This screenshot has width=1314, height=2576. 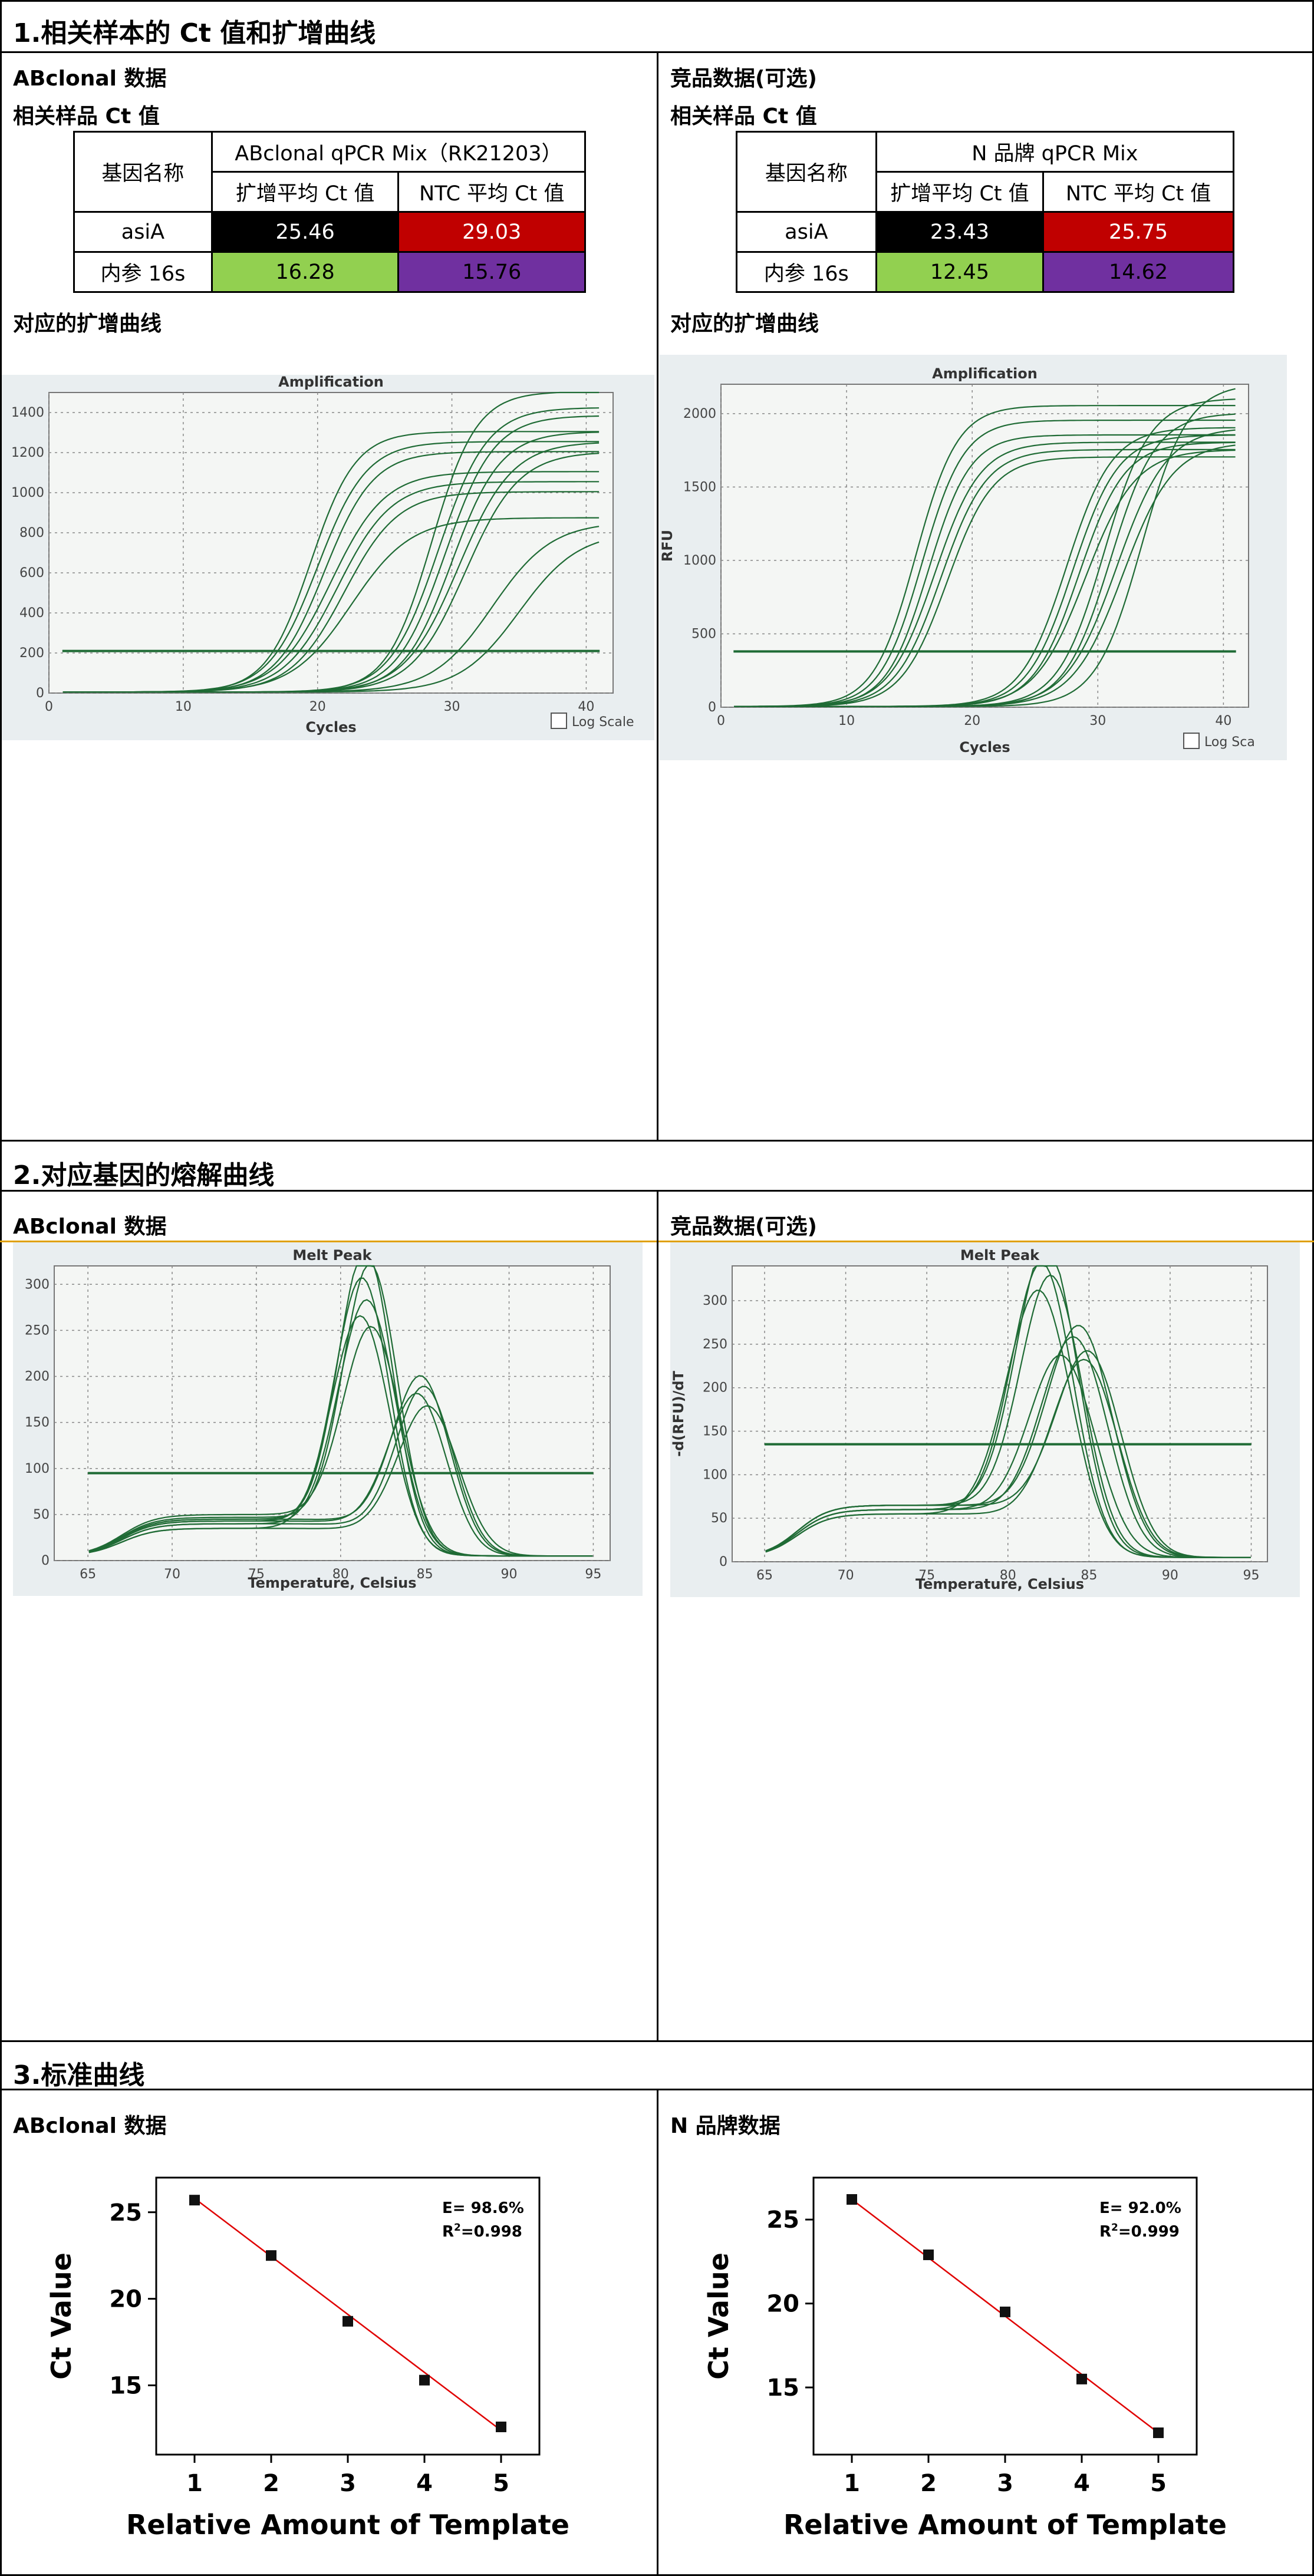 I want to click on log-scale-label: Log Scale, so click(x=603, y=723).